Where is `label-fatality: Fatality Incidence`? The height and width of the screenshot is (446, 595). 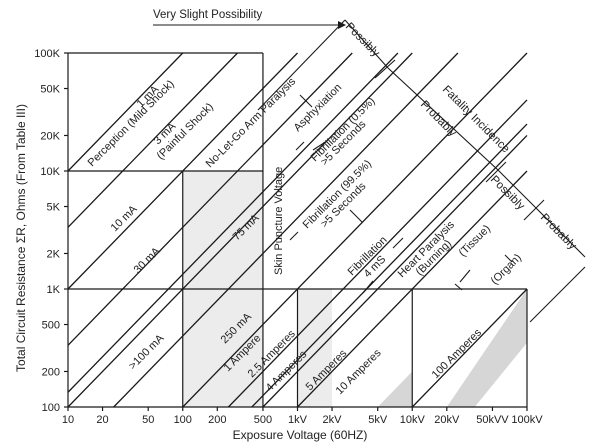 label-fatality: Fatality Incidence is located at coordinates (476, 120).